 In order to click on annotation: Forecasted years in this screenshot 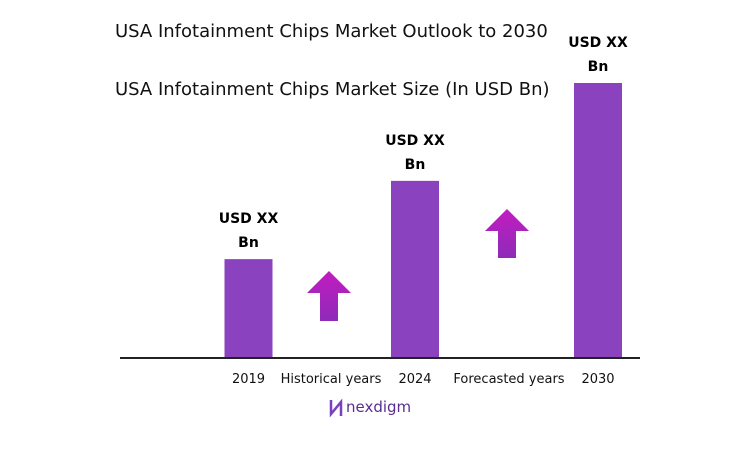, I will do `click(508, 379)`.